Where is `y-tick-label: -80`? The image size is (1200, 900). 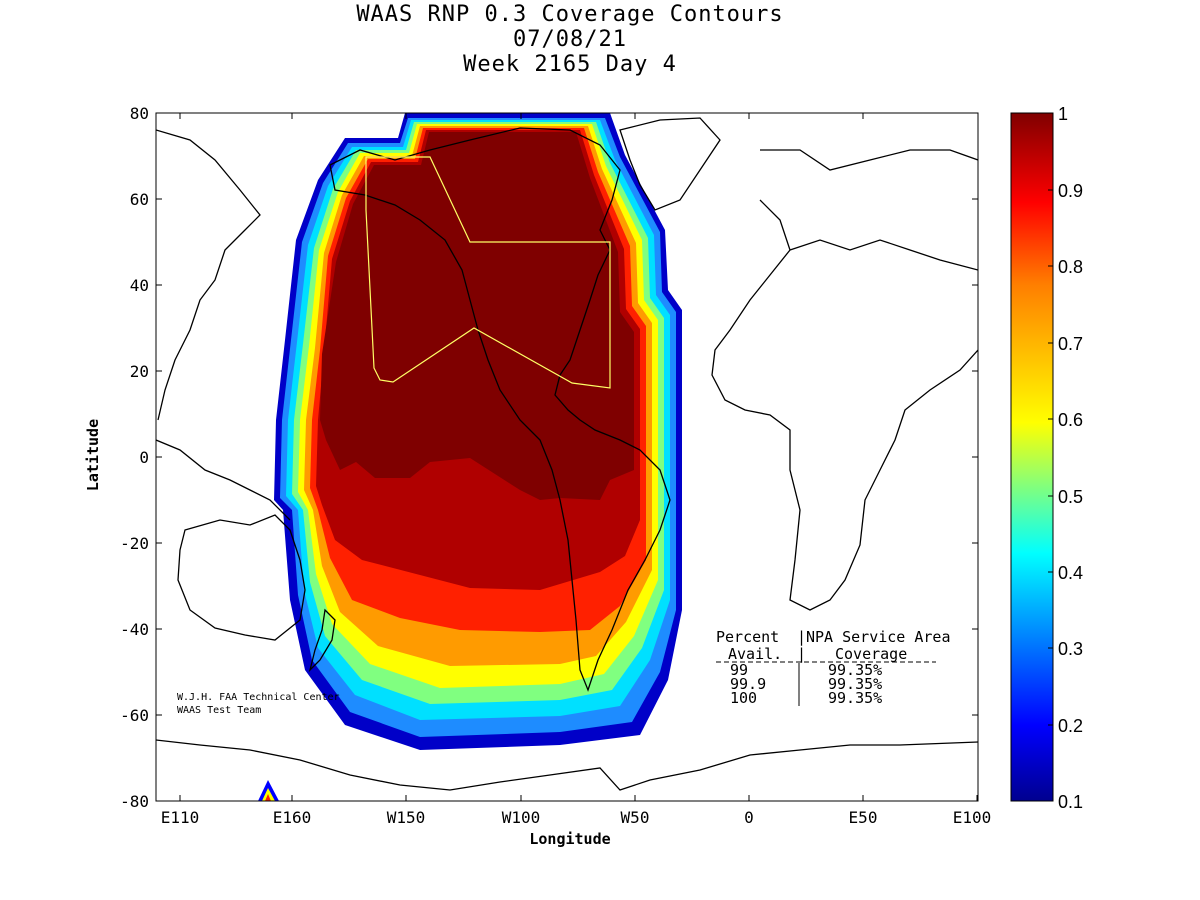
y-tick-label: -80 is located at coordinates (134, 801).